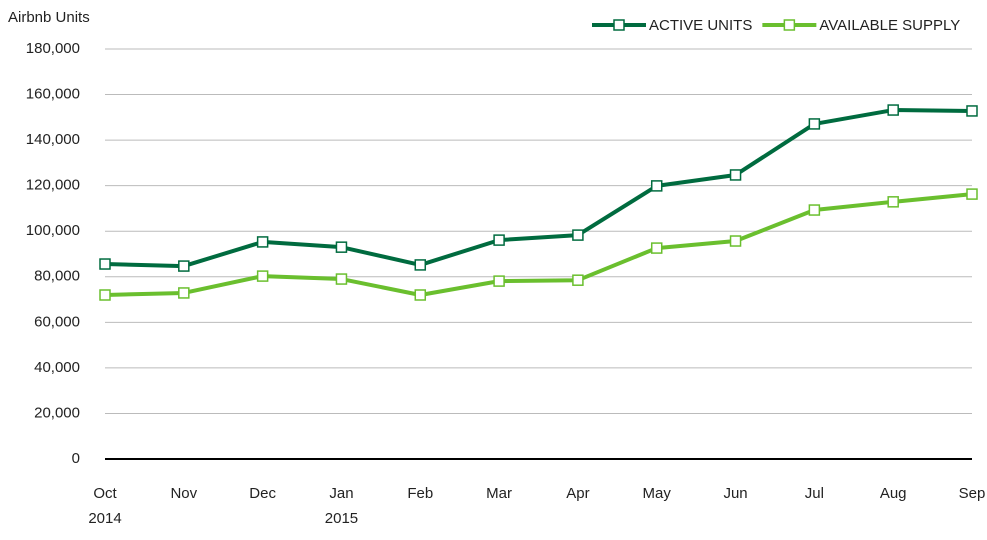  What do you see at coordinates (57, 367) in the screenshot?
I see `y-tick-label: 40,000` at bounding box center [57, 367].